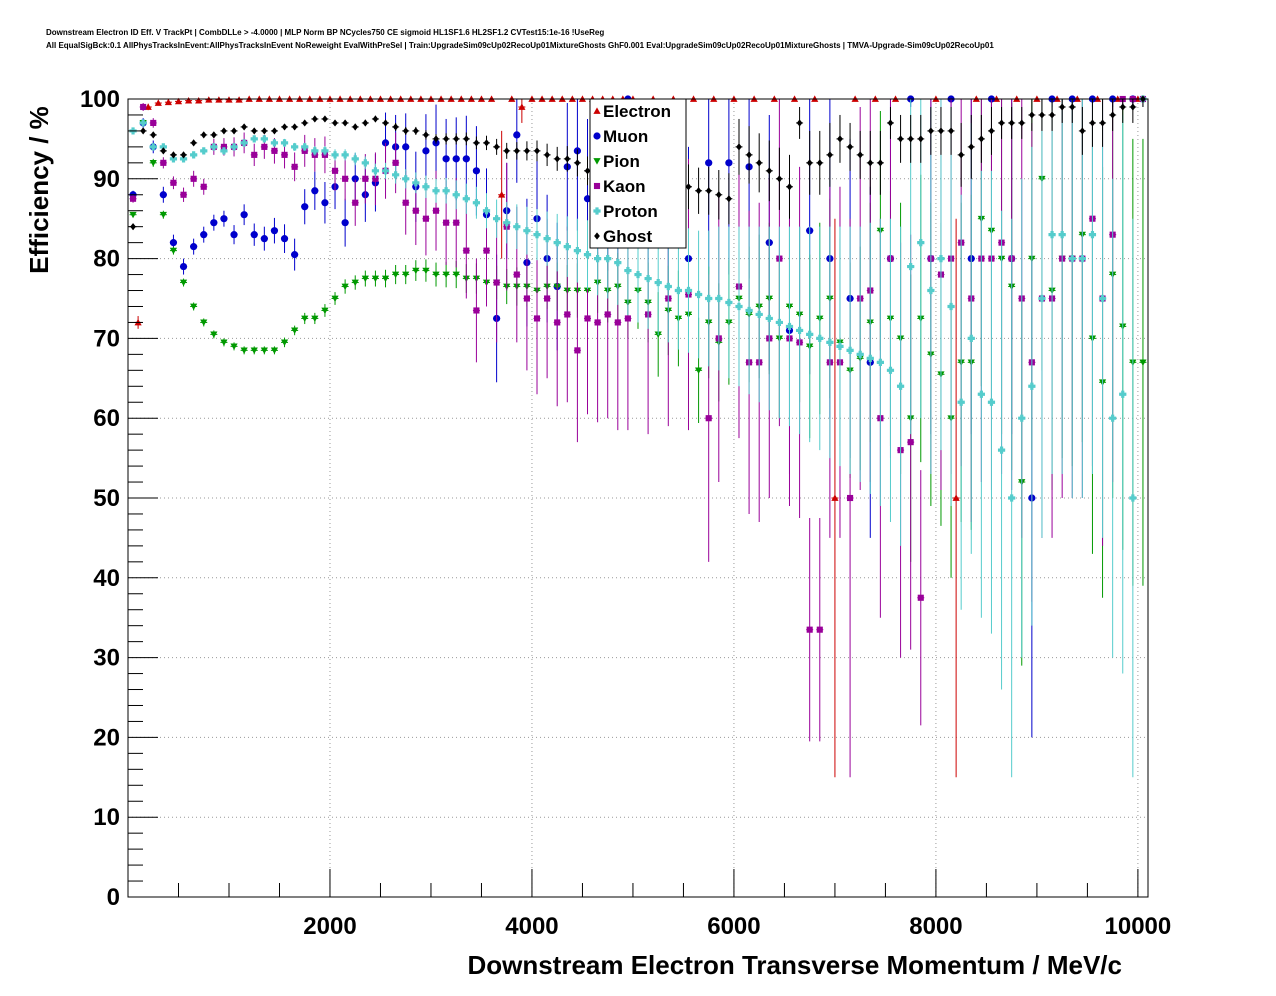  What do you see at coordinates (106, 817) in the screenshot?
I see `y-tick-label: 10` at bounding box center [106, 817].